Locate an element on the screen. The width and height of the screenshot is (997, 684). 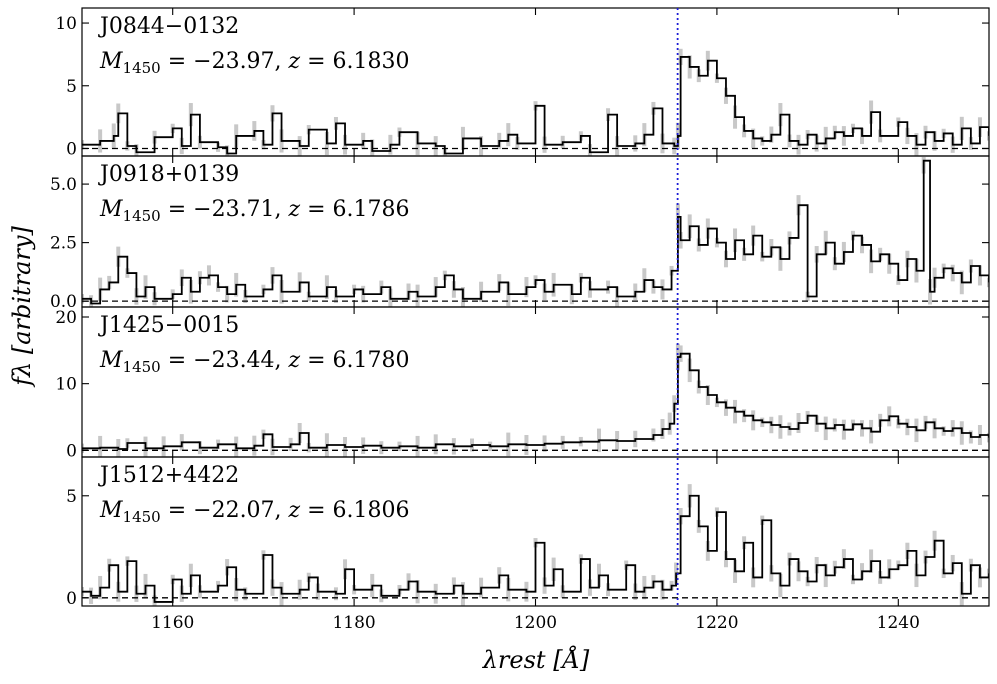
y-tick-label: 0.0 is located at coordinates (63, 302).